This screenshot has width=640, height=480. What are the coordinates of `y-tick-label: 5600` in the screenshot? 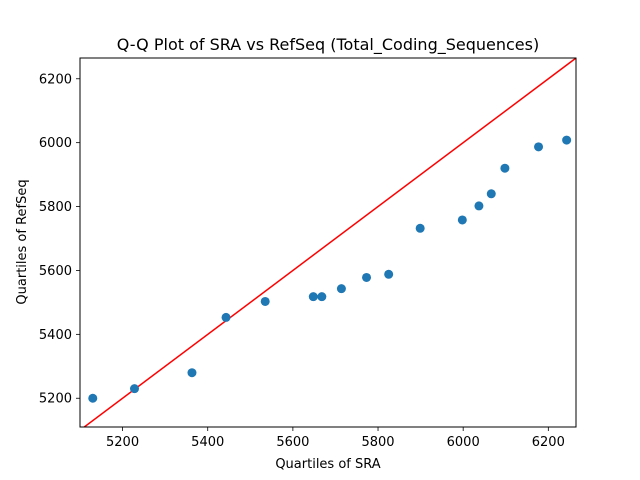 It's located at (55, 271).